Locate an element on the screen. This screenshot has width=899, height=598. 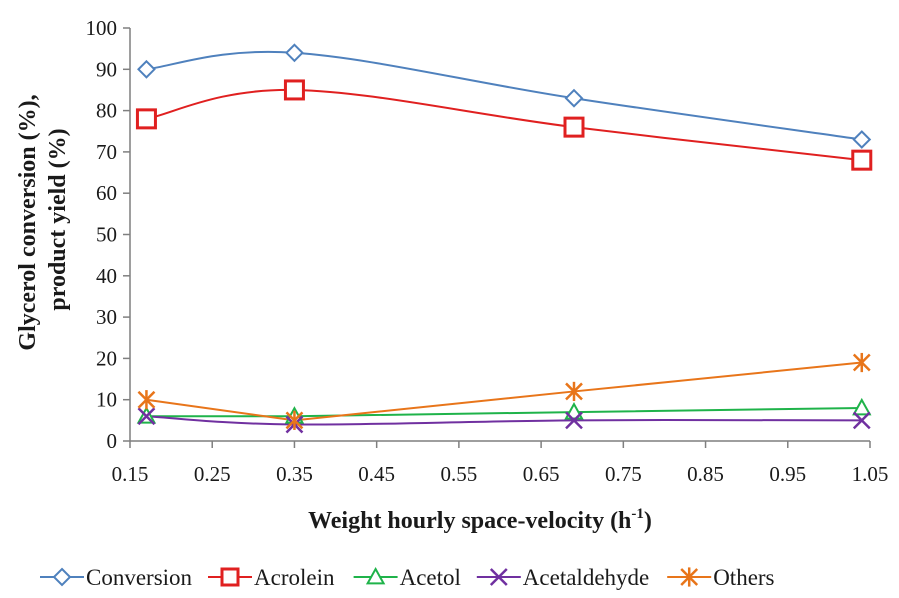
x-axis-title: Weight hourly space-velocity (h-1) is located at coordinates (480, 520).